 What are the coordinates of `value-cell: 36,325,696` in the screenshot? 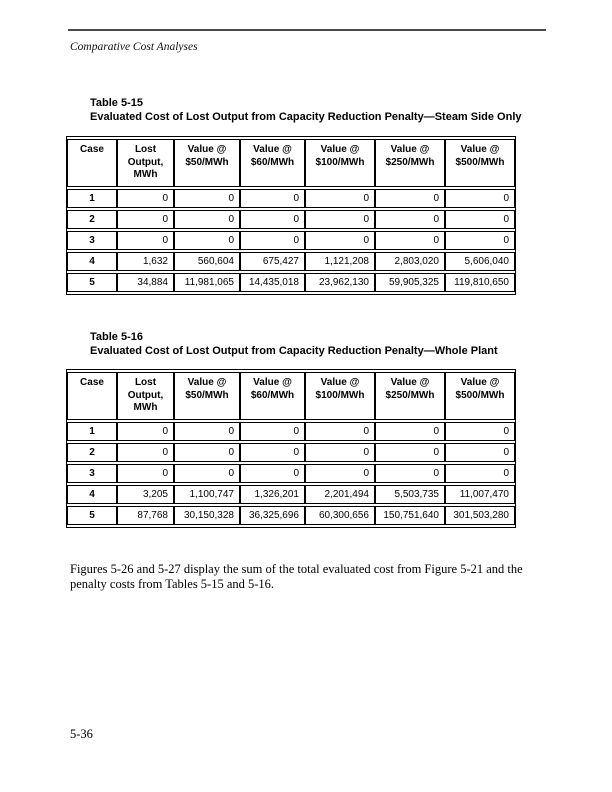 It's located at (272, 515).